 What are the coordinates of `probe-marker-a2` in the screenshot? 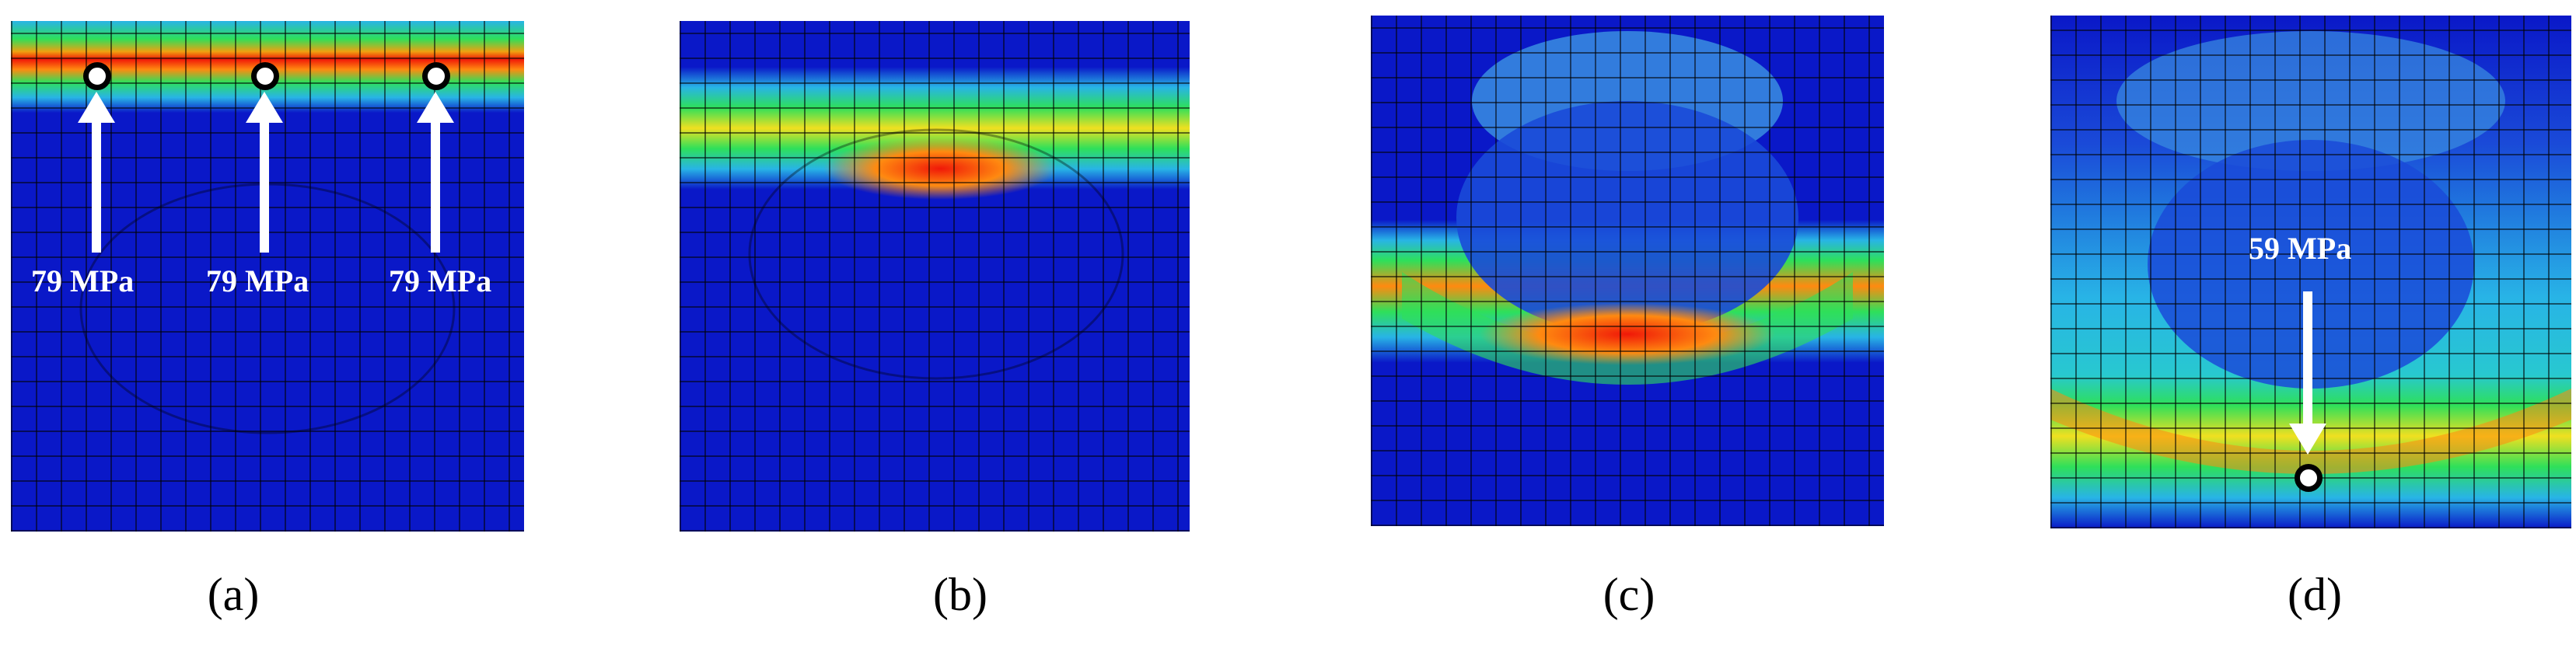 It's located at (265, 76).